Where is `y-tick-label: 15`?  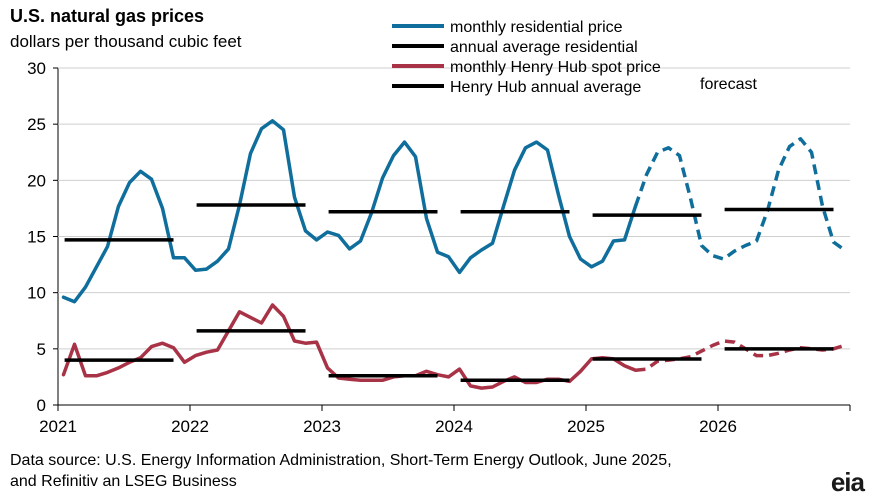 y-tick-label: 15 is located at coordinates (36, 237).